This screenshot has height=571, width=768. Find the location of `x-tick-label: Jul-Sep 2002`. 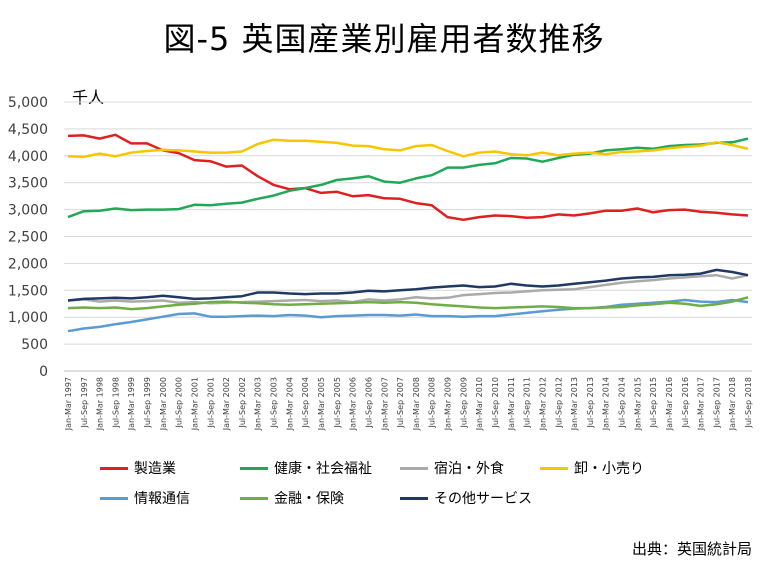

x-tick-label: Jul-Sep 2002 is located at coordinates (242, 403).